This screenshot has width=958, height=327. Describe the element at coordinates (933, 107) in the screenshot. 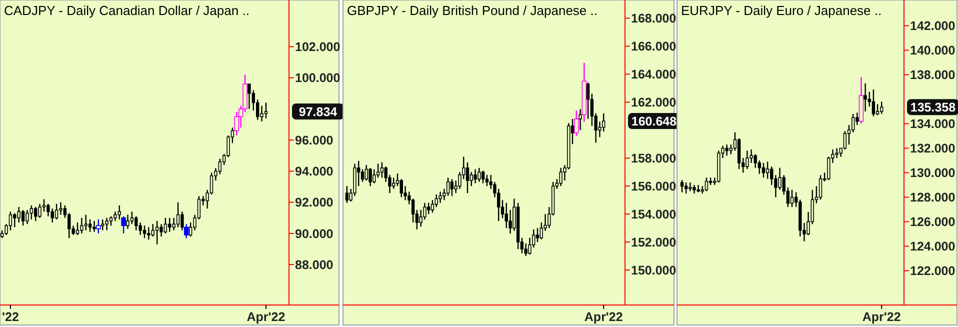

I see `text: 135.358` at that location.